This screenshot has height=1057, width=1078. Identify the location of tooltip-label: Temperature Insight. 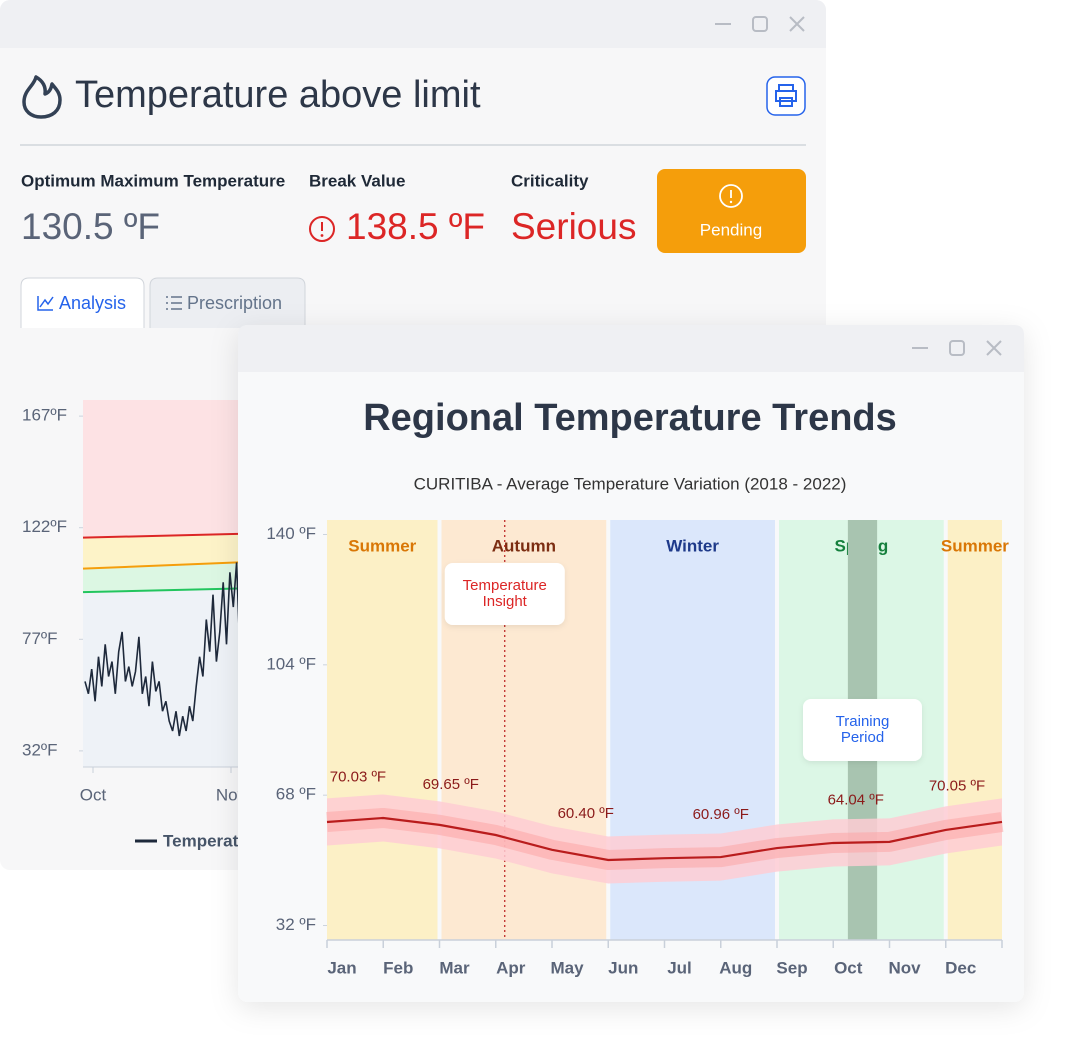
(505, 593).